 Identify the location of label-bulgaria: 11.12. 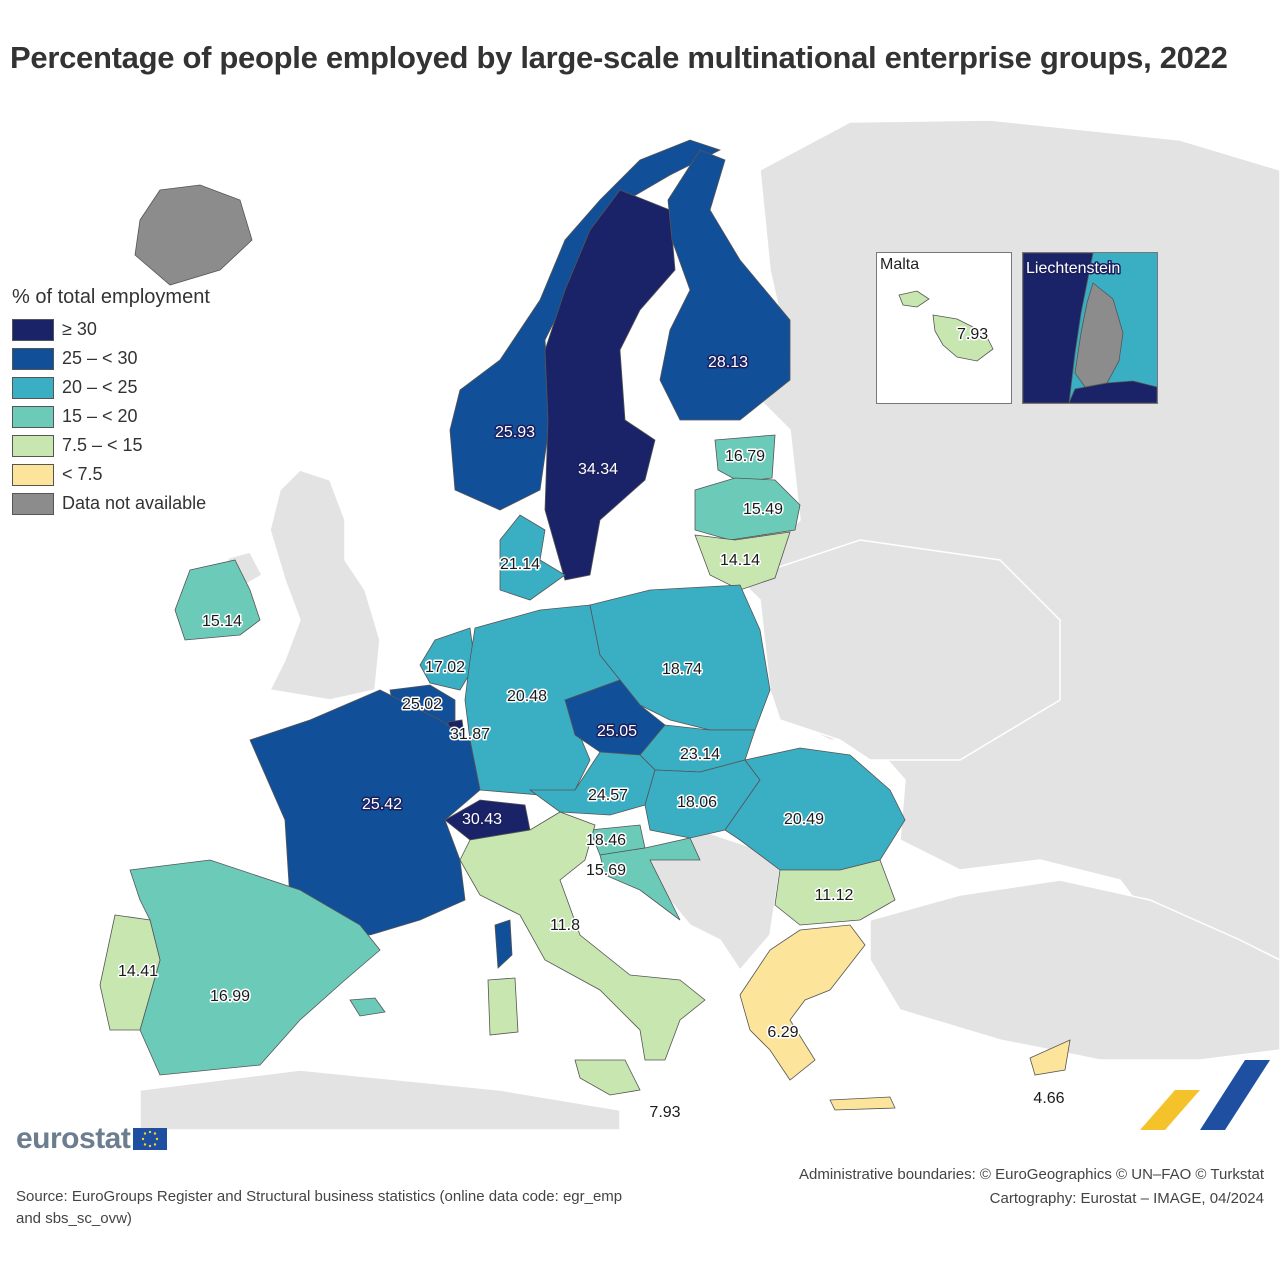
(834, 895).